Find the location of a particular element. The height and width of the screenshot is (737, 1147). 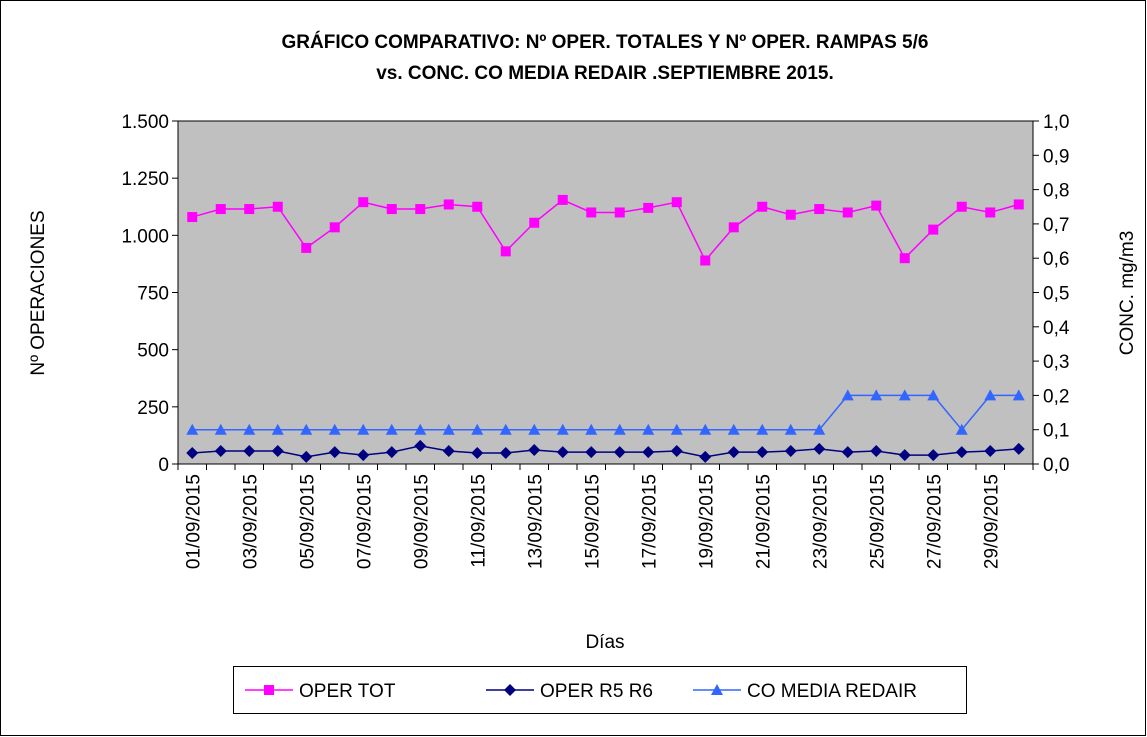

y-tick-label: 750 is located at coordinates (153, 294).